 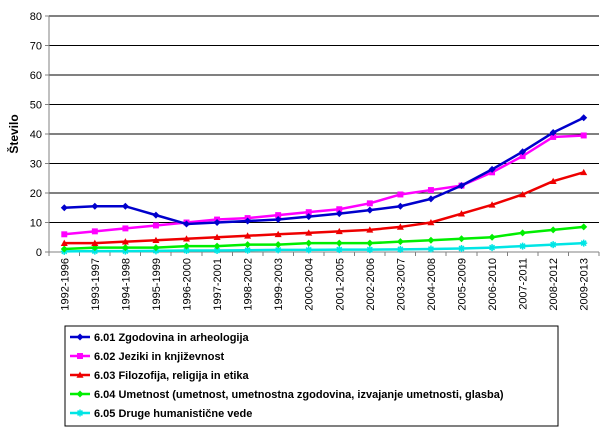 I want to click on y-tick-label: 0, so click(x=39, y=253).